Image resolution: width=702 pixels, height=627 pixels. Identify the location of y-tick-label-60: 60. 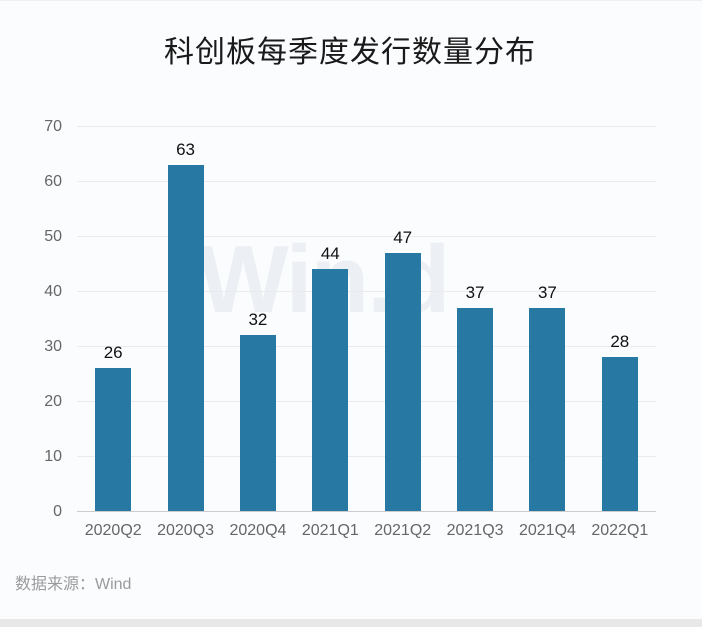
(53, 181).